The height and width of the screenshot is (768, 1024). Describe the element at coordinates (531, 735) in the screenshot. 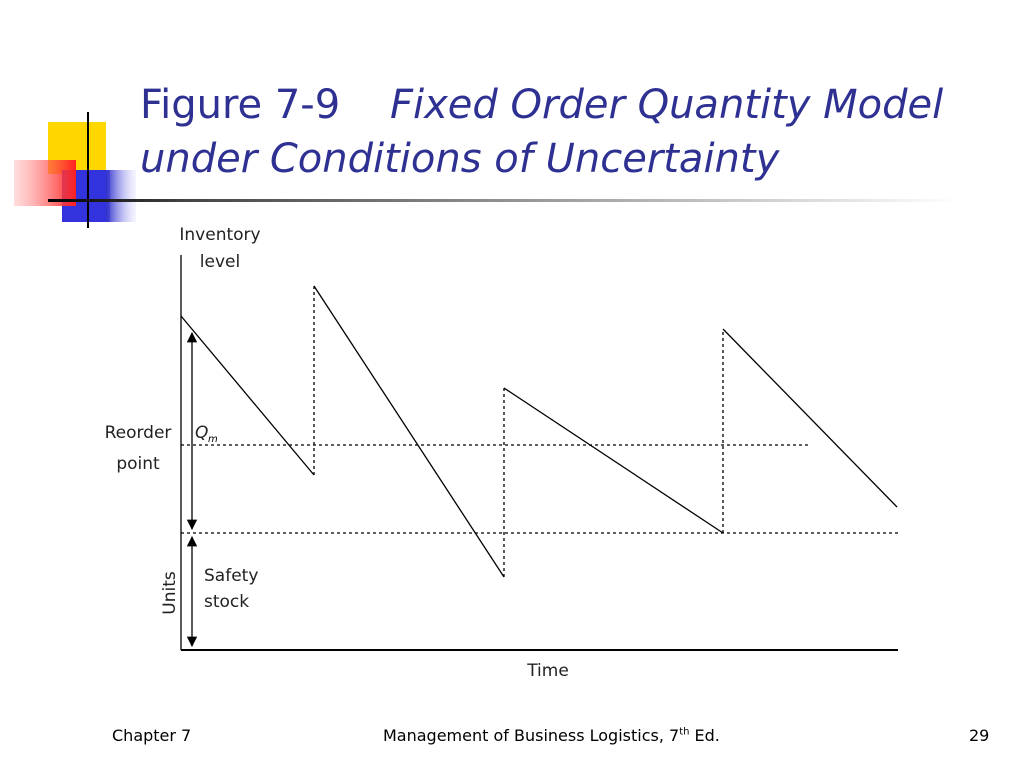

I see `footer-text: Management of Business Logistics, 7` at that location.